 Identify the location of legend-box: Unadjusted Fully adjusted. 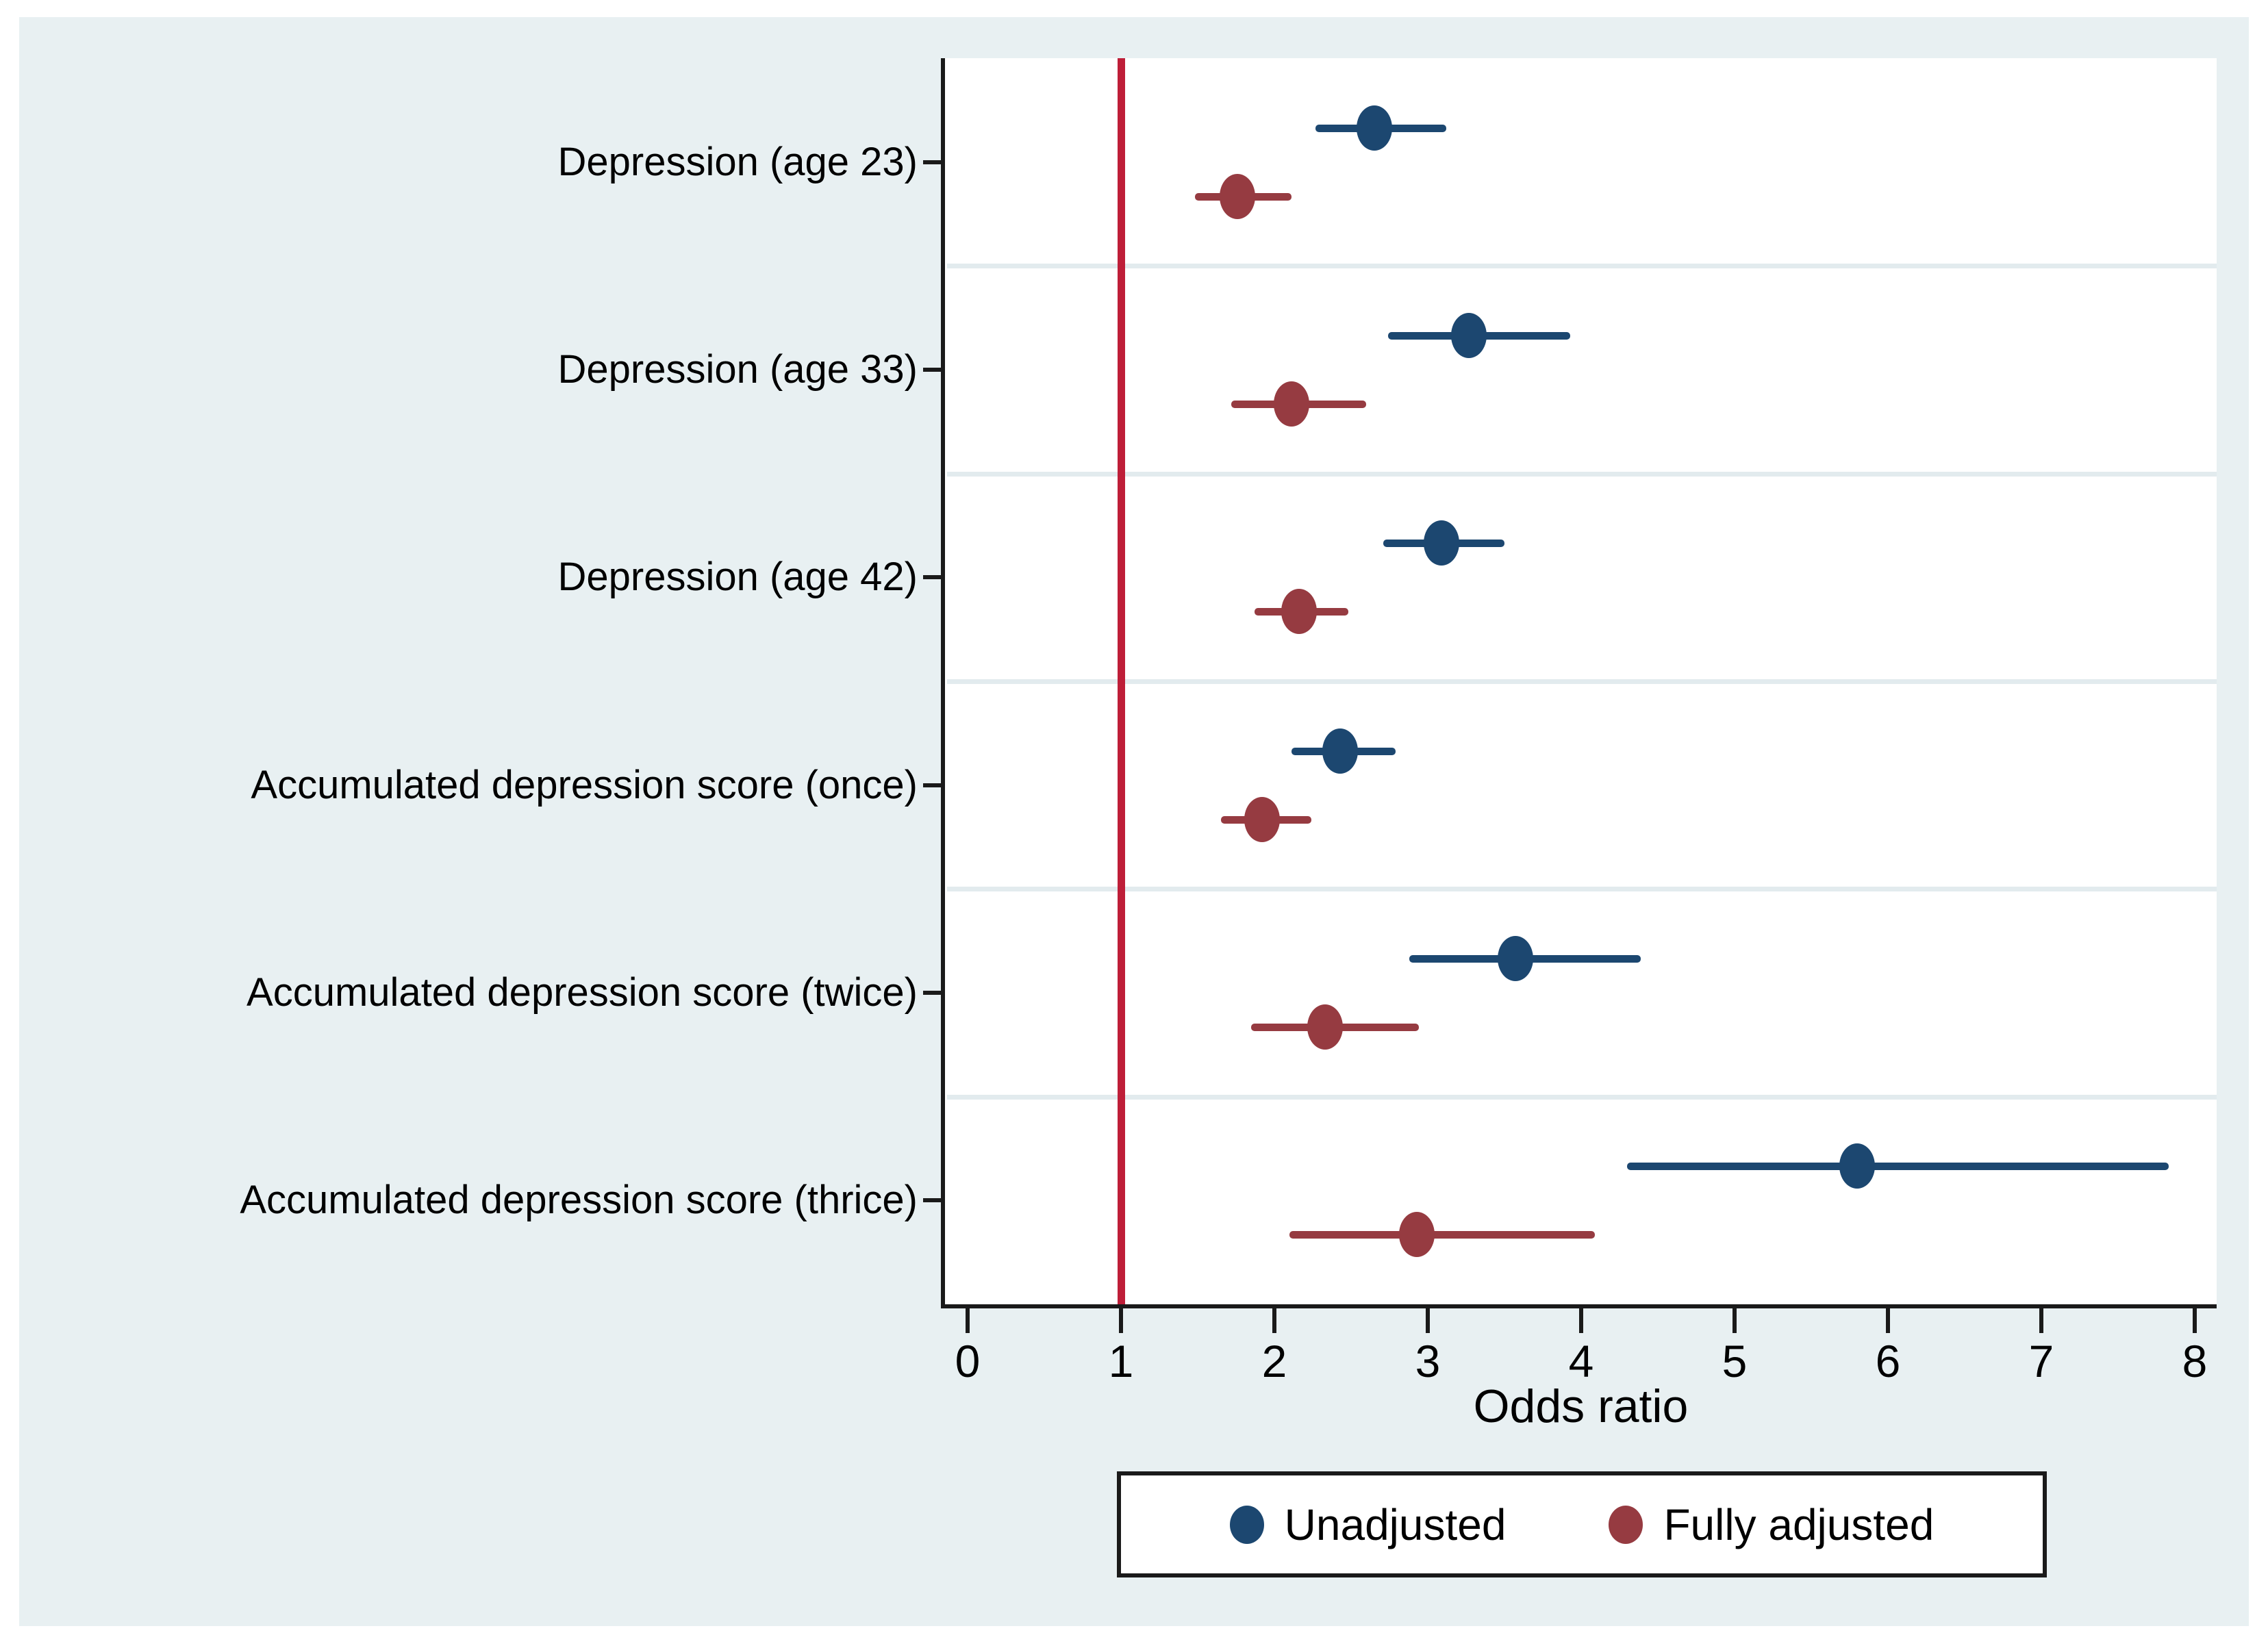
(1582, 1524).